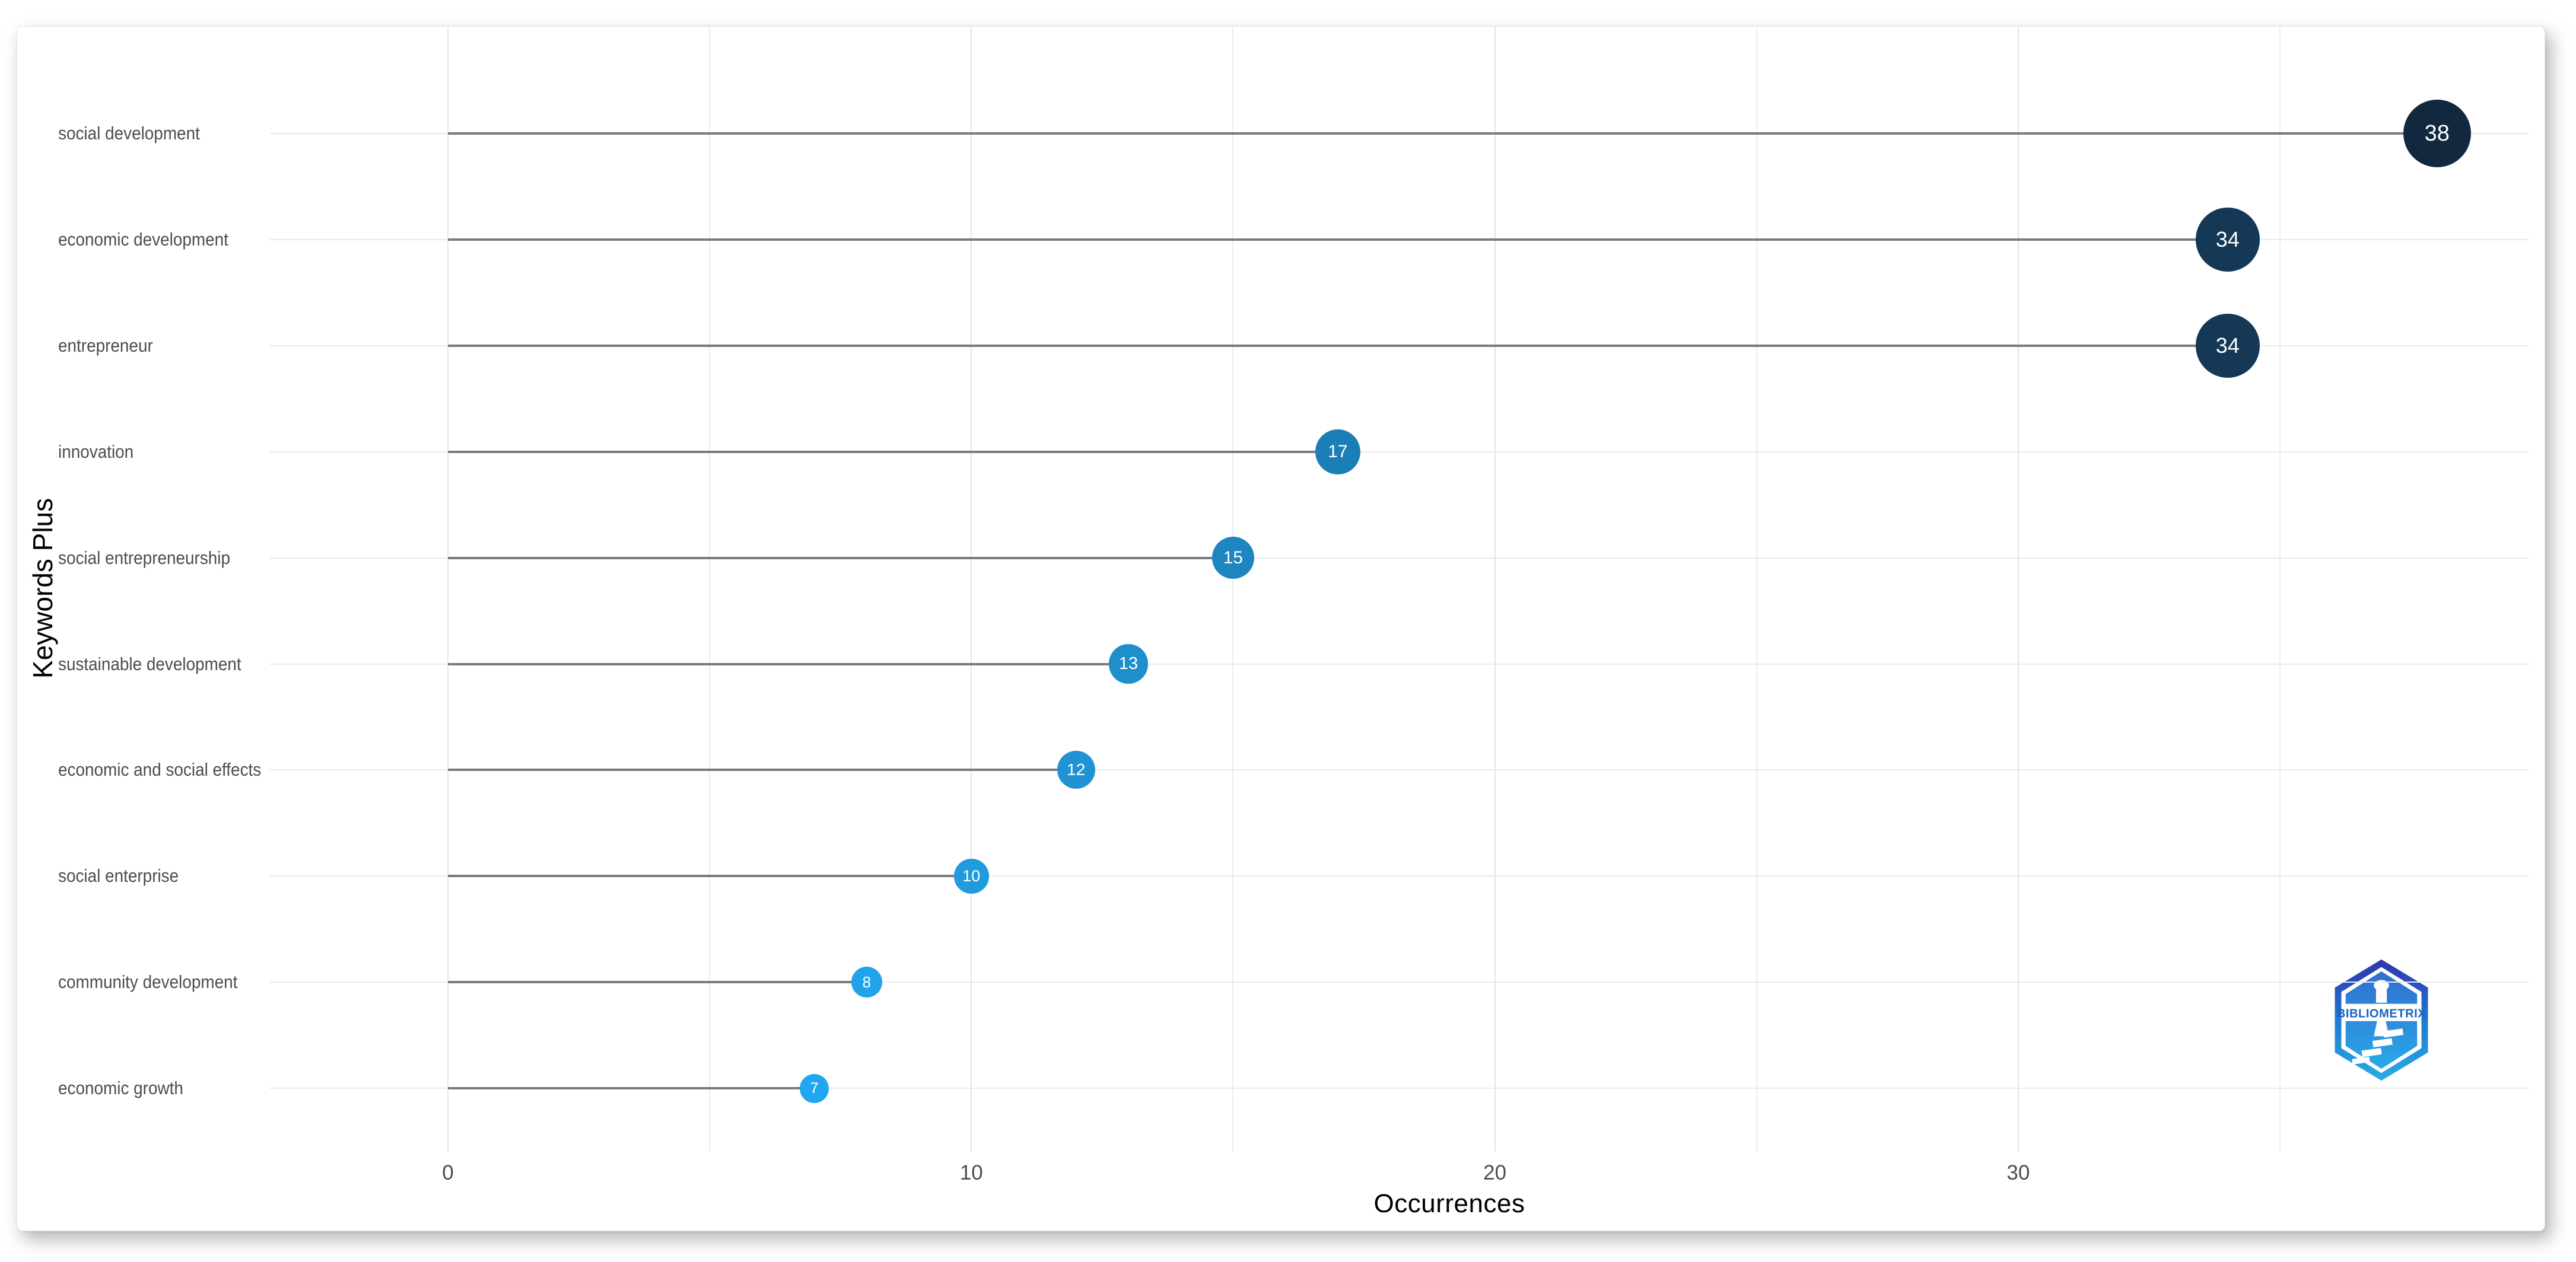  I want to click on lollipop-dot: 13, so click(1128, 664).